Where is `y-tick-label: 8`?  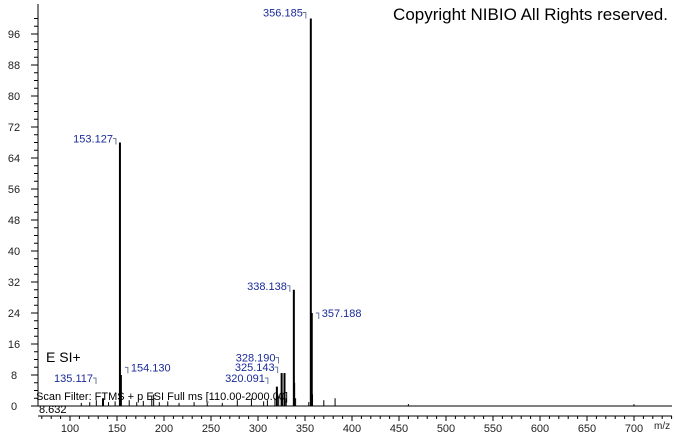
y-tick-label: 8 is located at coordinates (14, 376).